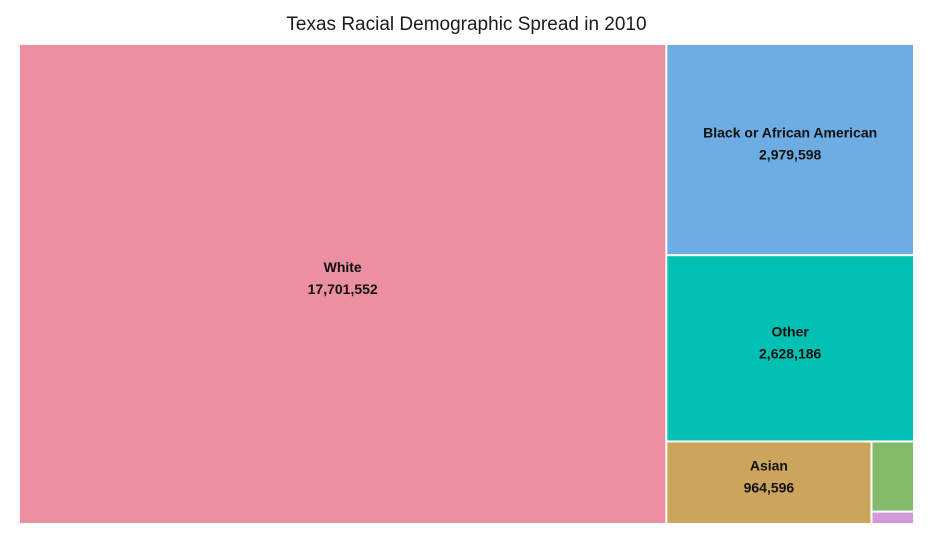  I want to click on treemap-value-label: 964,596, so click(769, 488).